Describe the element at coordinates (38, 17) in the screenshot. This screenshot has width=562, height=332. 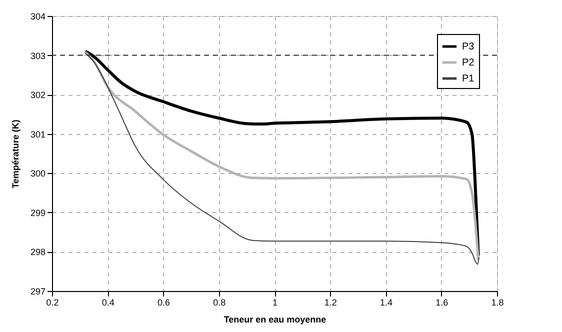
I see `y-tick-label: 304` at that location.